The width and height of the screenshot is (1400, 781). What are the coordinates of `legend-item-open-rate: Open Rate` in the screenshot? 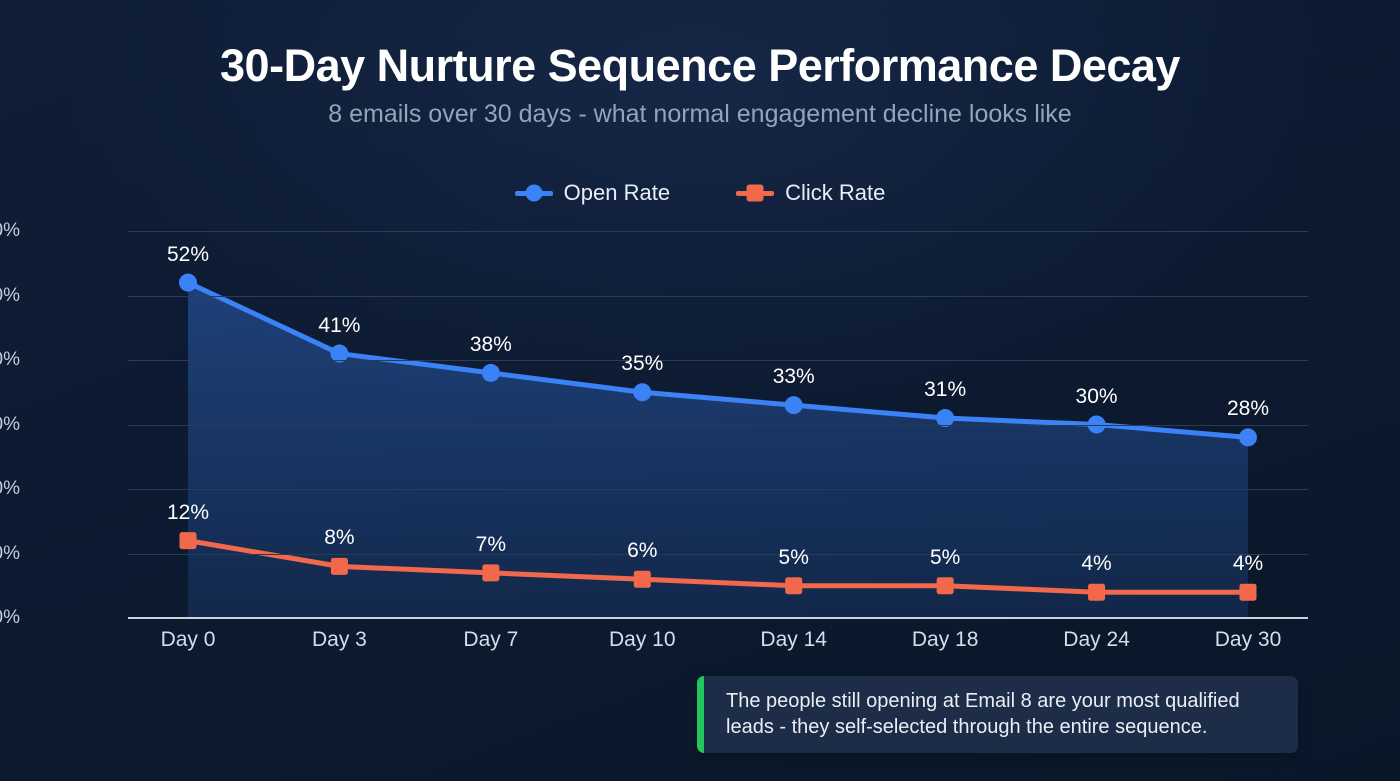 It's located at (592, 193).